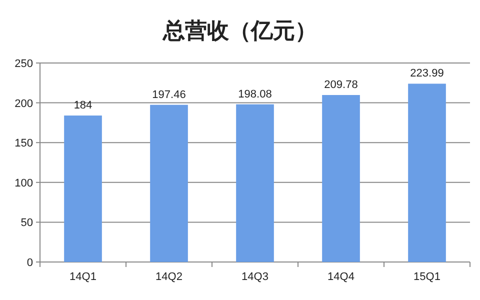  What do you see at coordinates (255, 277) in the screenshot?
I see `x-tick-label: 14Q3` at bounding box center [255, 277].